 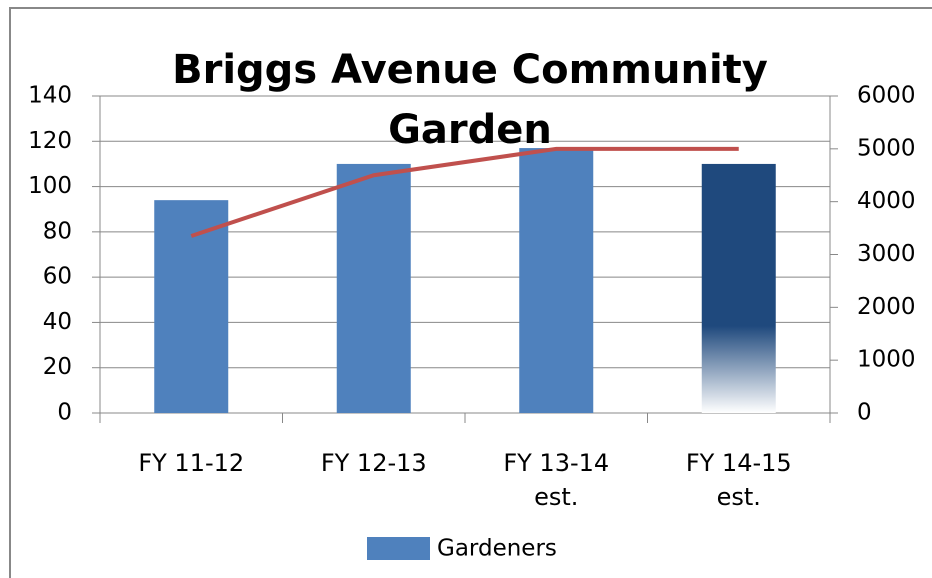 I want to click on x-tick-label: FY 13-14 est., so click(x=556, y=480).